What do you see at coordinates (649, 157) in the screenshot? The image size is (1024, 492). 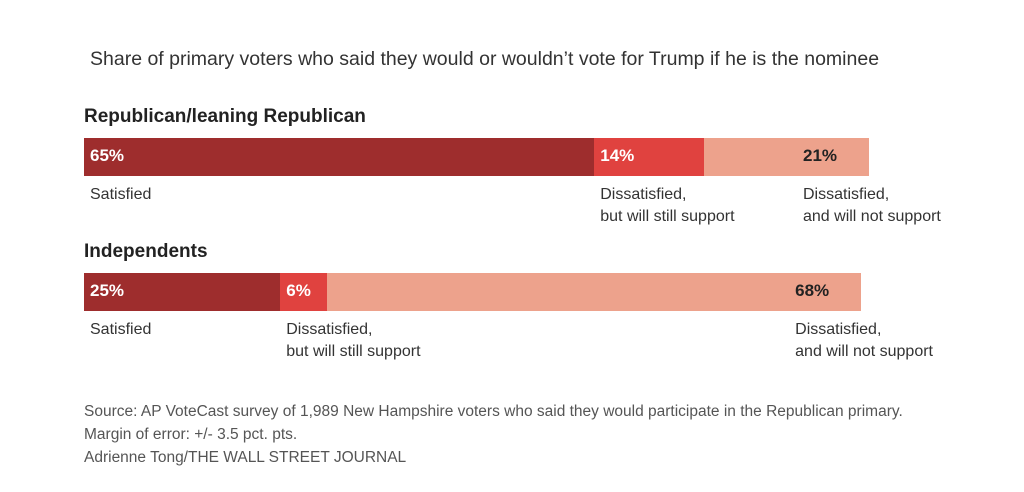 I see `bar-segment-republican-leaning-republican-dissatisfied-but-will-still-support: 14%` at bounding box center [649, 157].